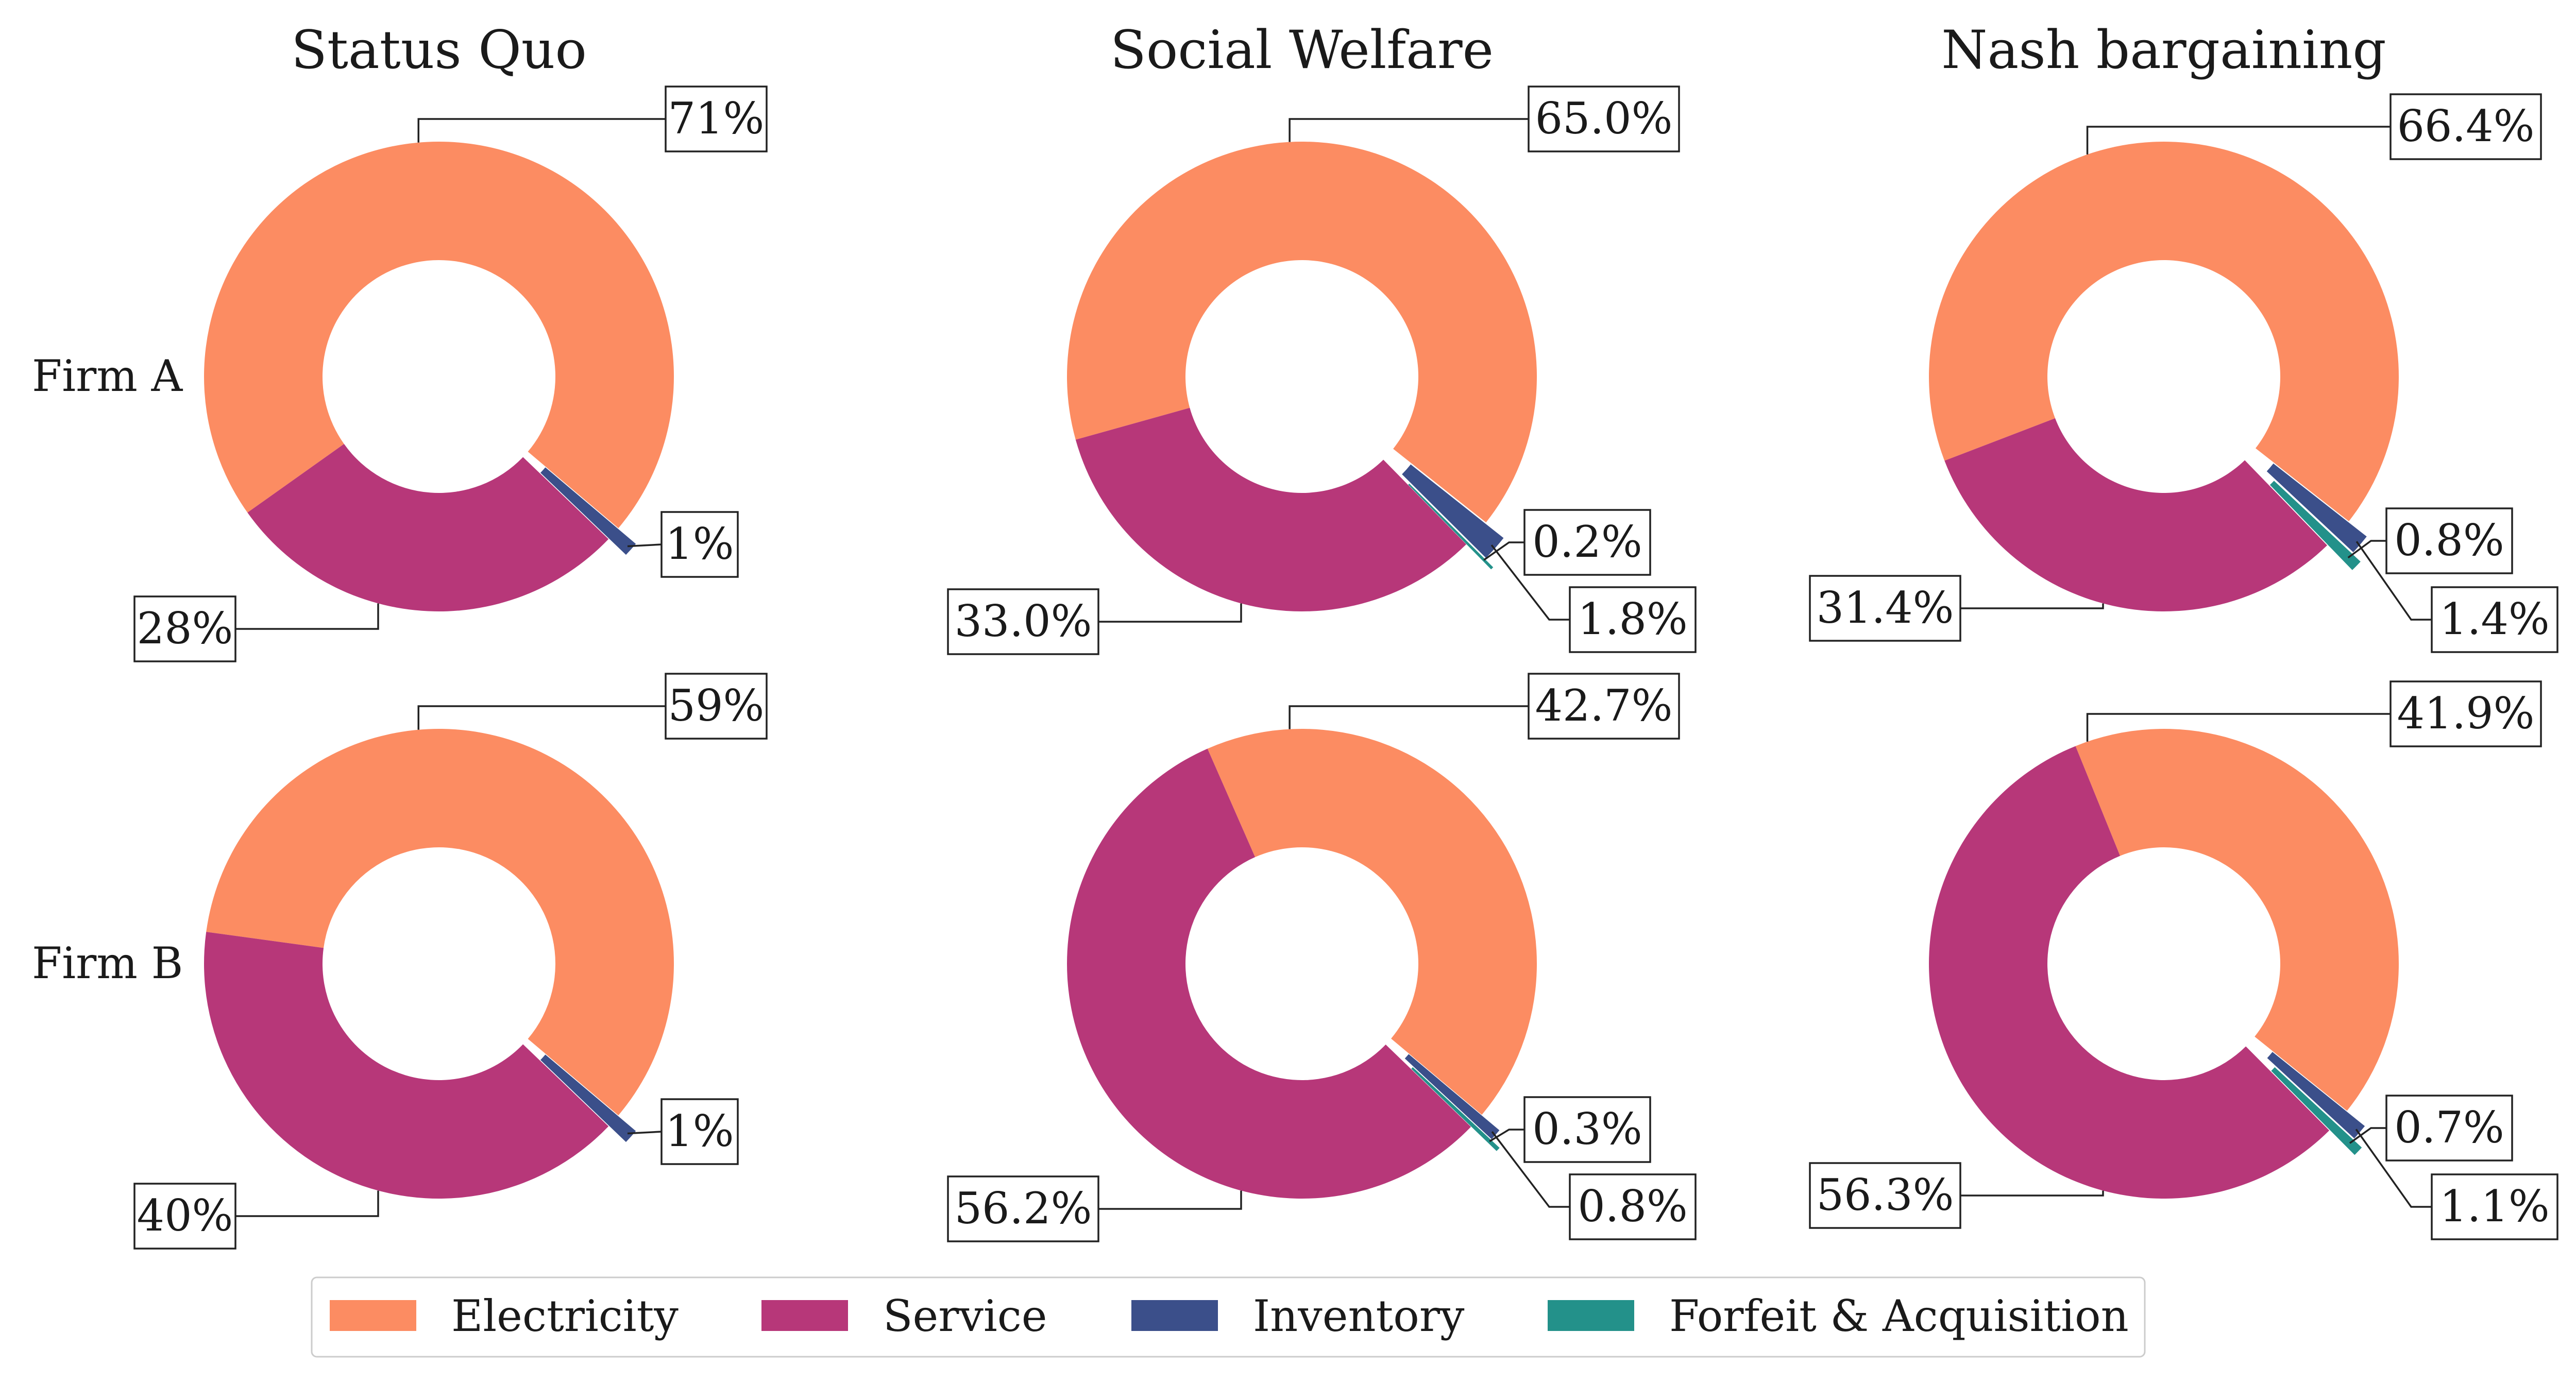  Describe the element at coordinates (439, 335) in the screenshot. I see `slice-status-quo-firm-a-electricity` at that location.